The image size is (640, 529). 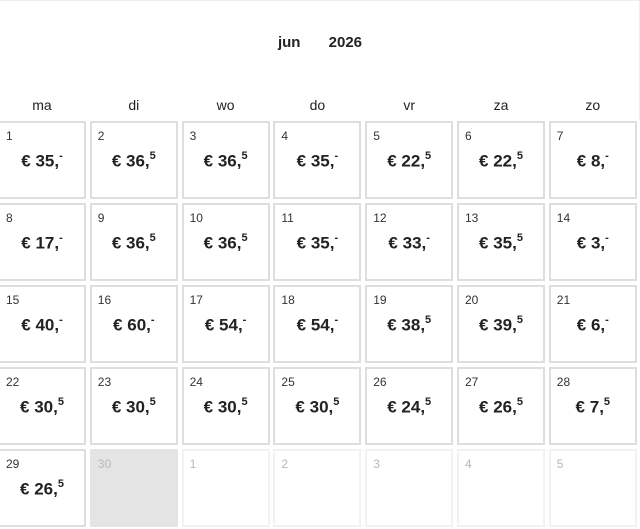 I want to click on day-cell: 14 € 3,-, so click(x=592, y=242).